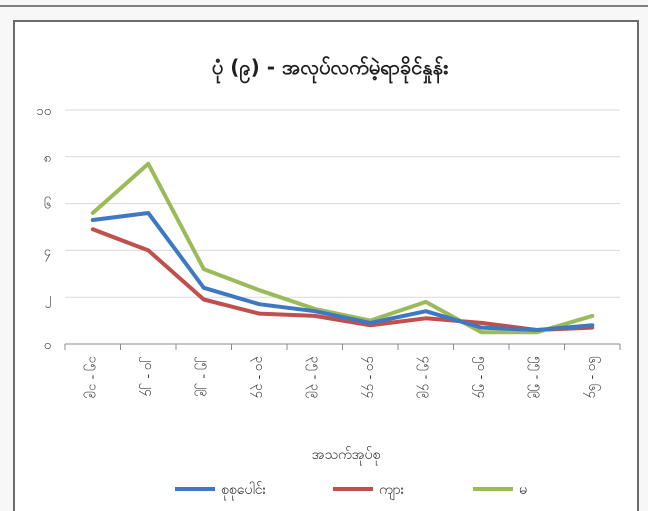  What do you see at coordinates (48, 299) in the screenshot?
I see `y-tick-label: ၂` at bounding box center [48, 299].